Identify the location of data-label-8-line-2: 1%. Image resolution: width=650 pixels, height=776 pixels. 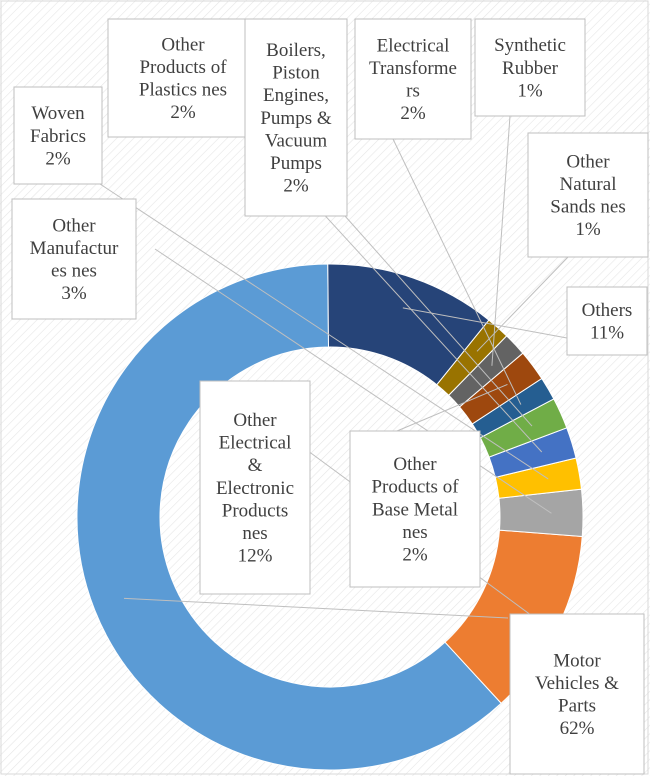
(530, 90).